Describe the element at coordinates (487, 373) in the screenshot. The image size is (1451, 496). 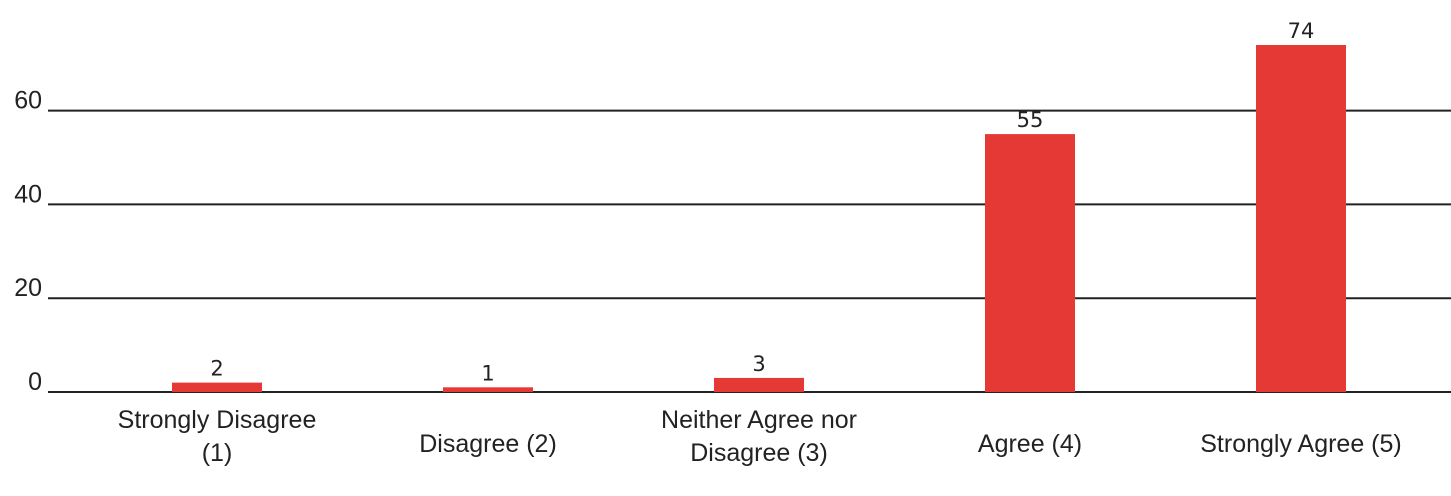
I see `data-label: 1` at that location.